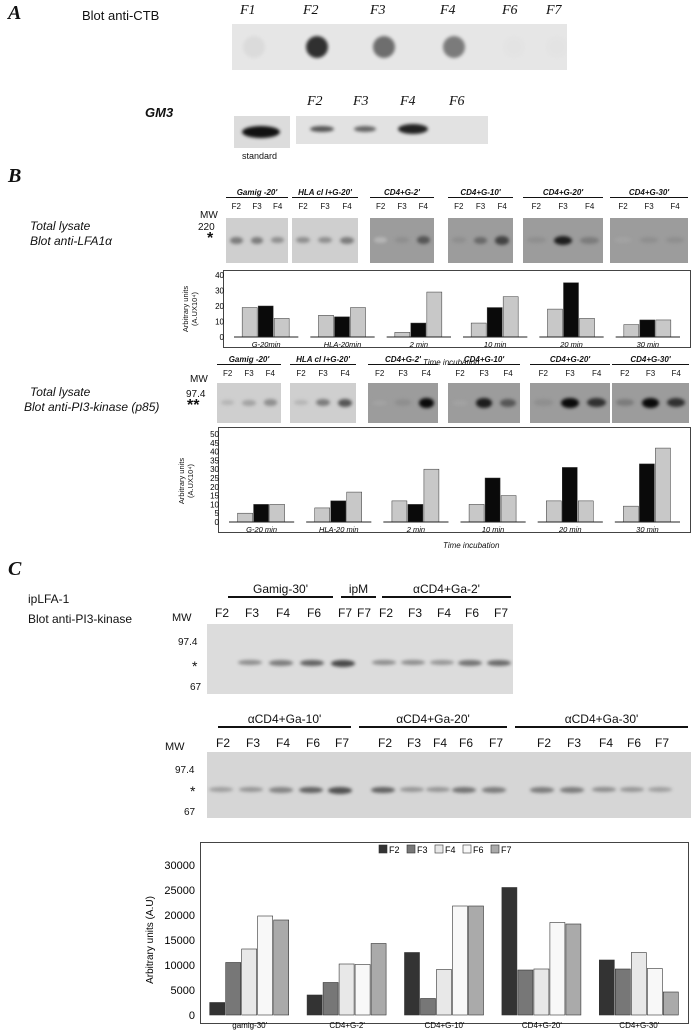 This screenshot has height=1035, width=693. What do you see at coordinates (344, 613) in the screenshot?
I see `c1-lane-label: F7` at bounding box center [344, 613].